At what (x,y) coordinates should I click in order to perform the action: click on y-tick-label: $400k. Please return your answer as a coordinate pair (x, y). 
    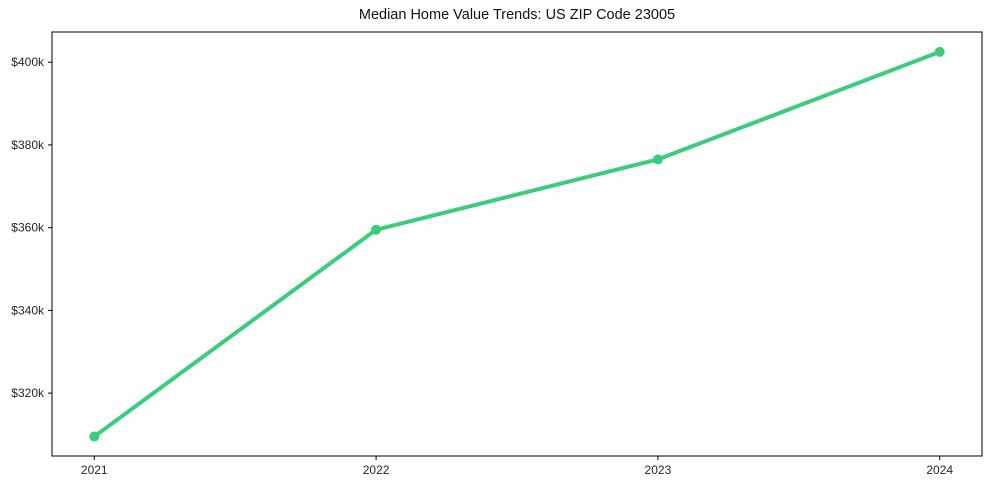
    Looking at the image, I should click on (28, 62).